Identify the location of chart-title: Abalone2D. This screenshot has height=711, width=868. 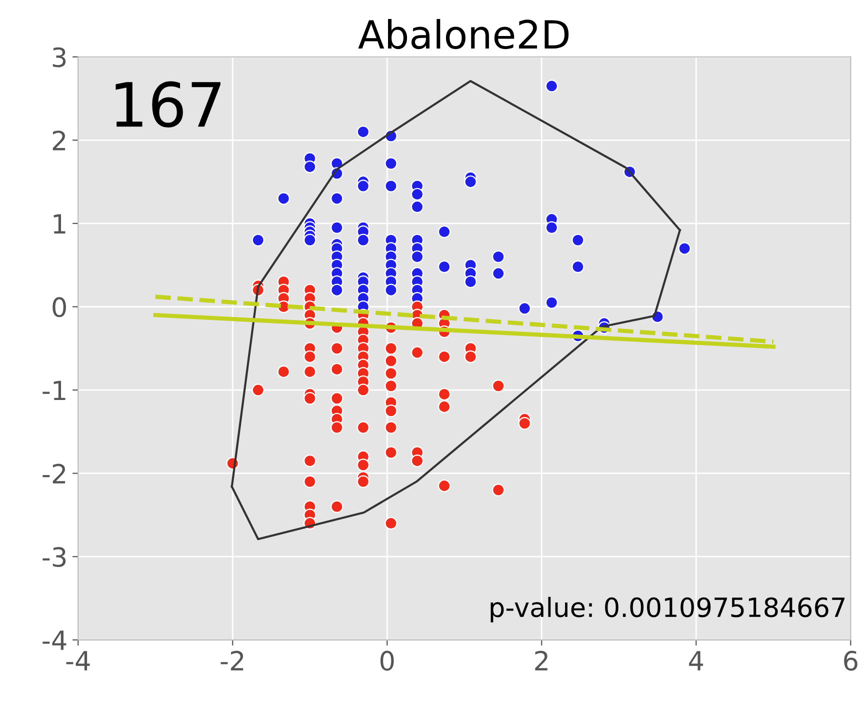
(463, 34).